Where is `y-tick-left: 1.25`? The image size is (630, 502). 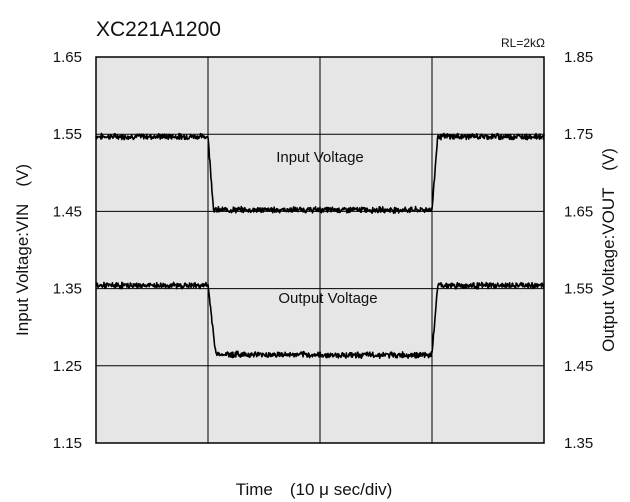 y-tick-left: 1.25 is located at coordinates (67, 366).